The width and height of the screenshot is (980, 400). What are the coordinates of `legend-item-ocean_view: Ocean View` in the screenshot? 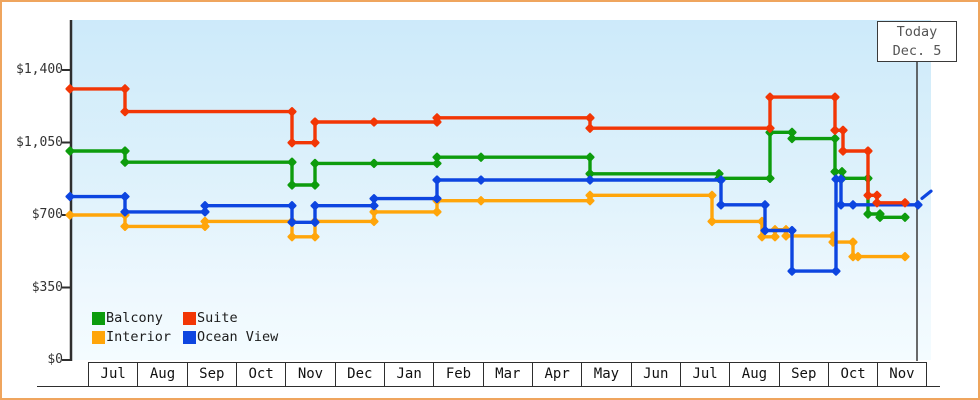 It's located at (230, 337).